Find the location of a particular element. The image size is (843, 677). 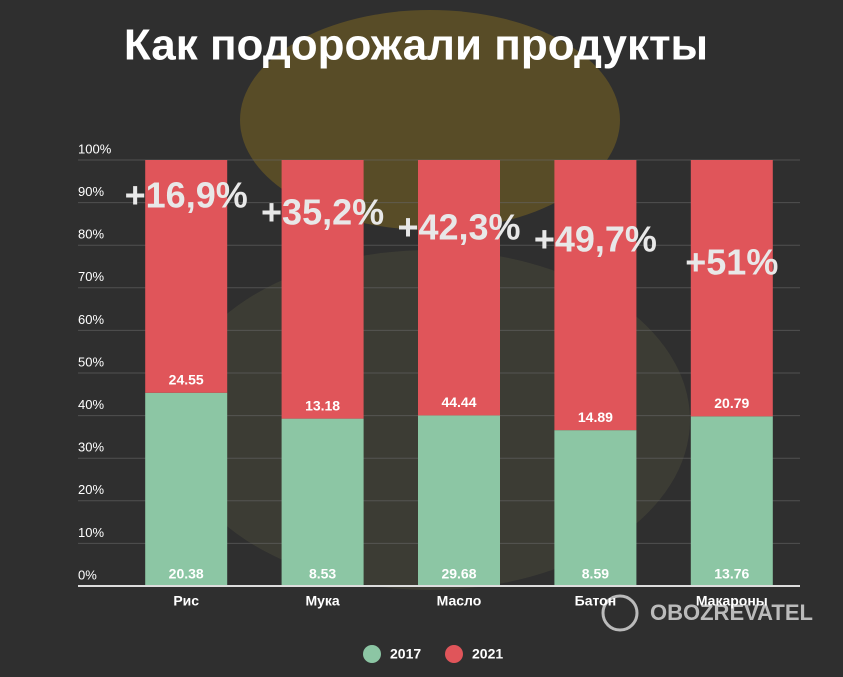

x-tick-label: Батон is located at coordinates (596, 601).